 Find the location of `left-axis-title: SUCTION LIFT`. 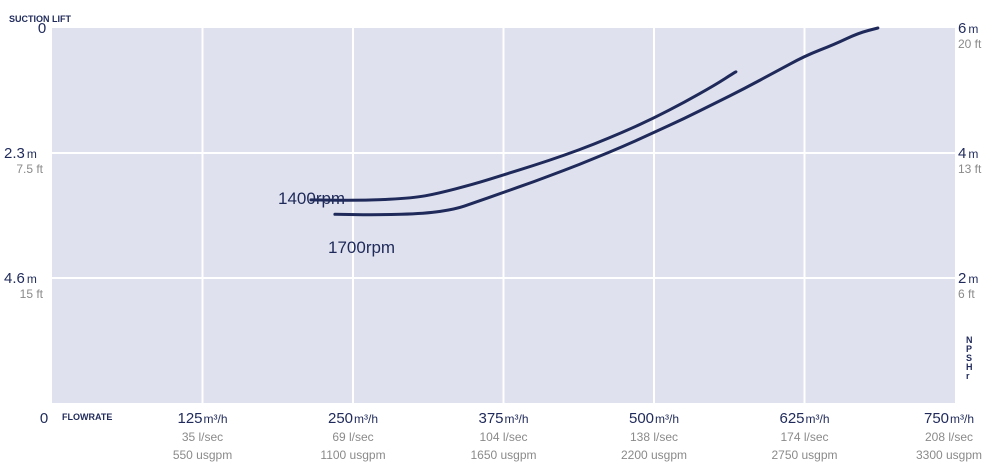

left-axis-title: SUCTION LIFT is located at coordinates (40, 19).